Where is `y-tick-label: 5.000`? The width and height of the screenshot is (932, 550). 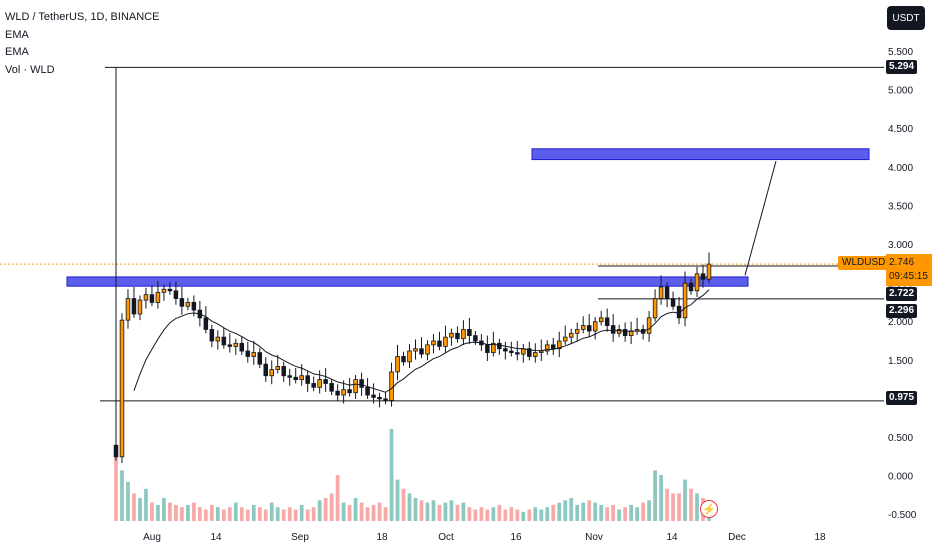 y-tick-label: 5.000 is located at coordinates (900, 91).